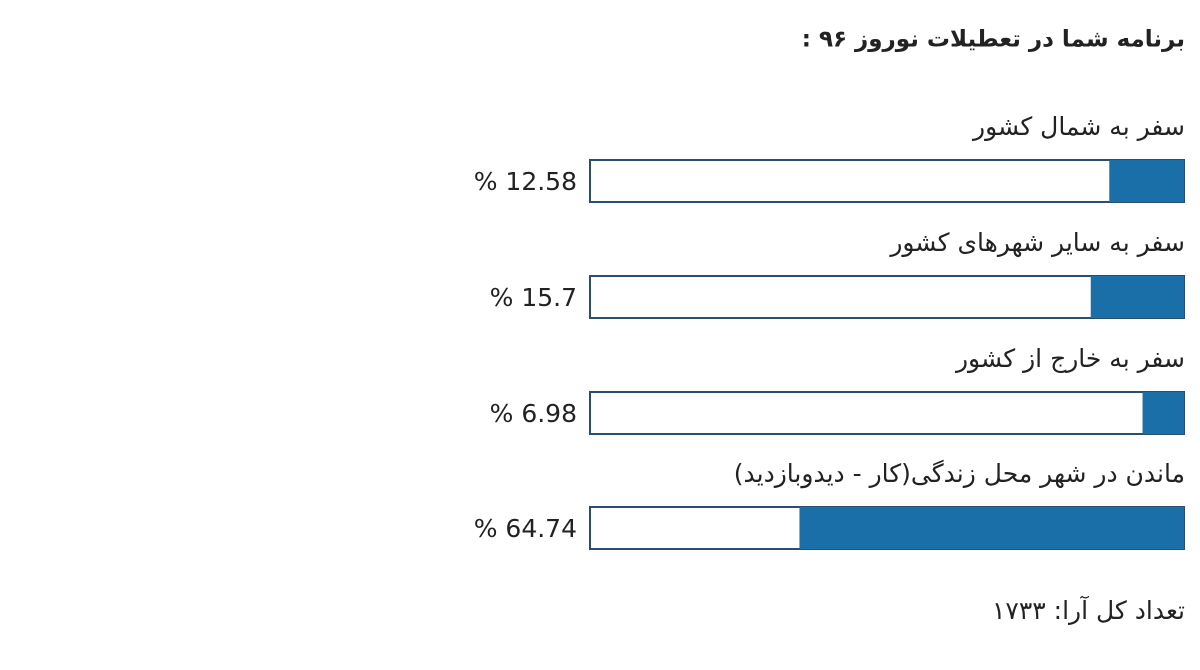 The width and height of the screenshot is (1200, 670). What do you see at coordinates (1069, 359) in the screenshot?
I see `category-label: سفر به خارج از کشور` at bounding box center [1069, 359].